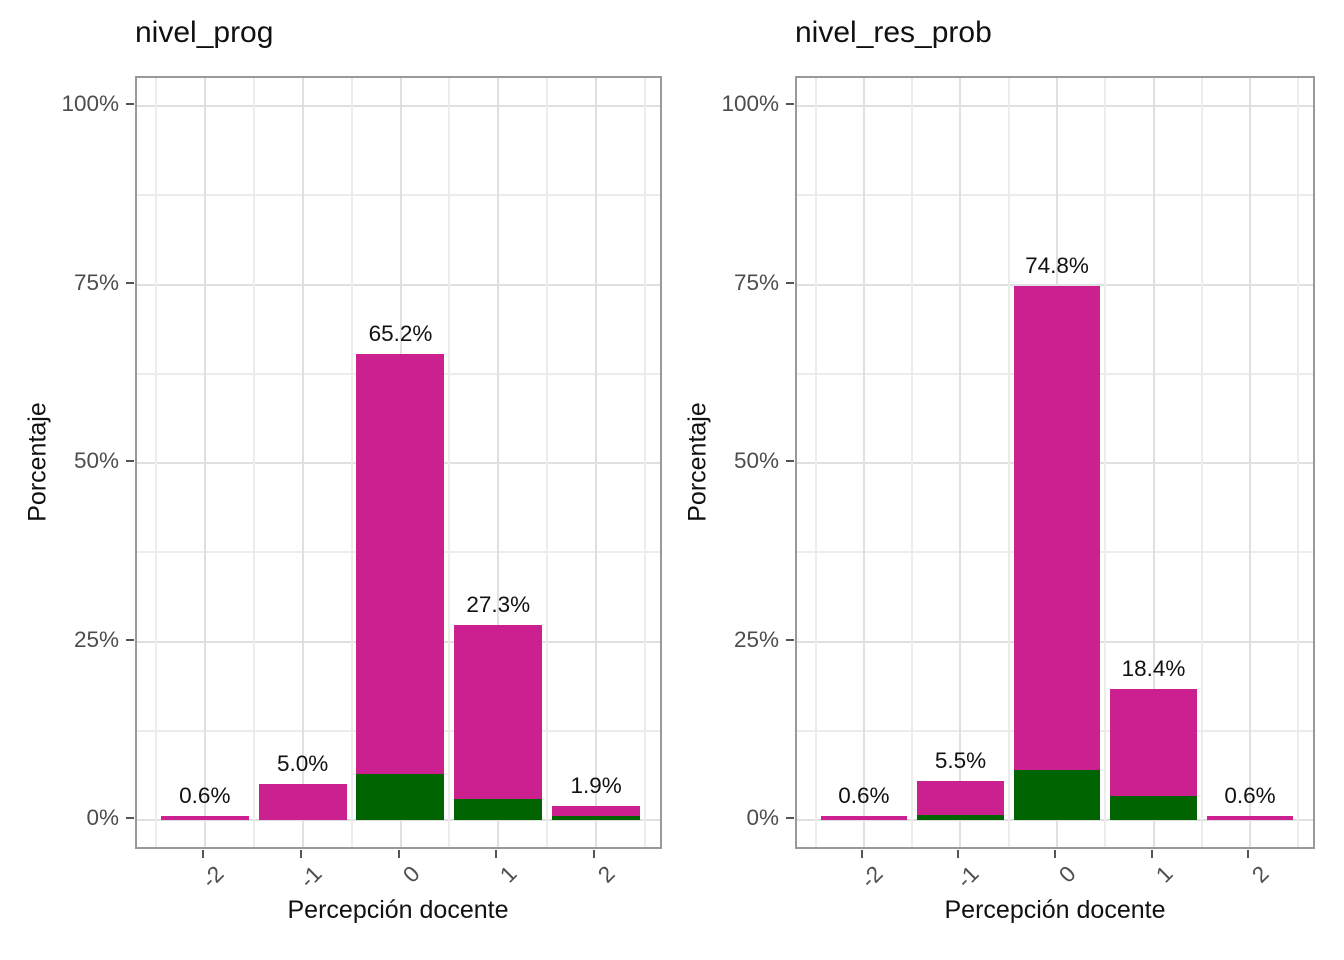 The height and width of the screenshot is (960, 1344). I want to click on bar-value-label: 1.9%, so click(596, 786).